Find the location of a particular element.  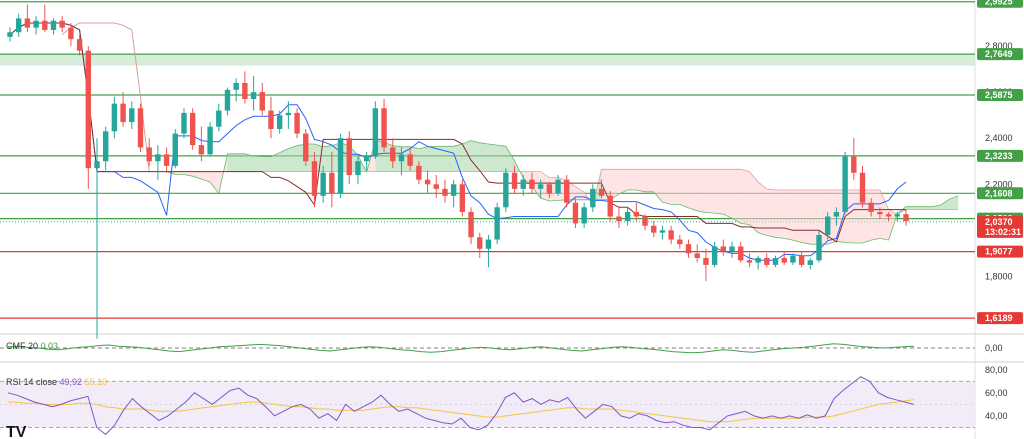

cmf-axis-label: 0,00 is located at coordinates (994, 348).